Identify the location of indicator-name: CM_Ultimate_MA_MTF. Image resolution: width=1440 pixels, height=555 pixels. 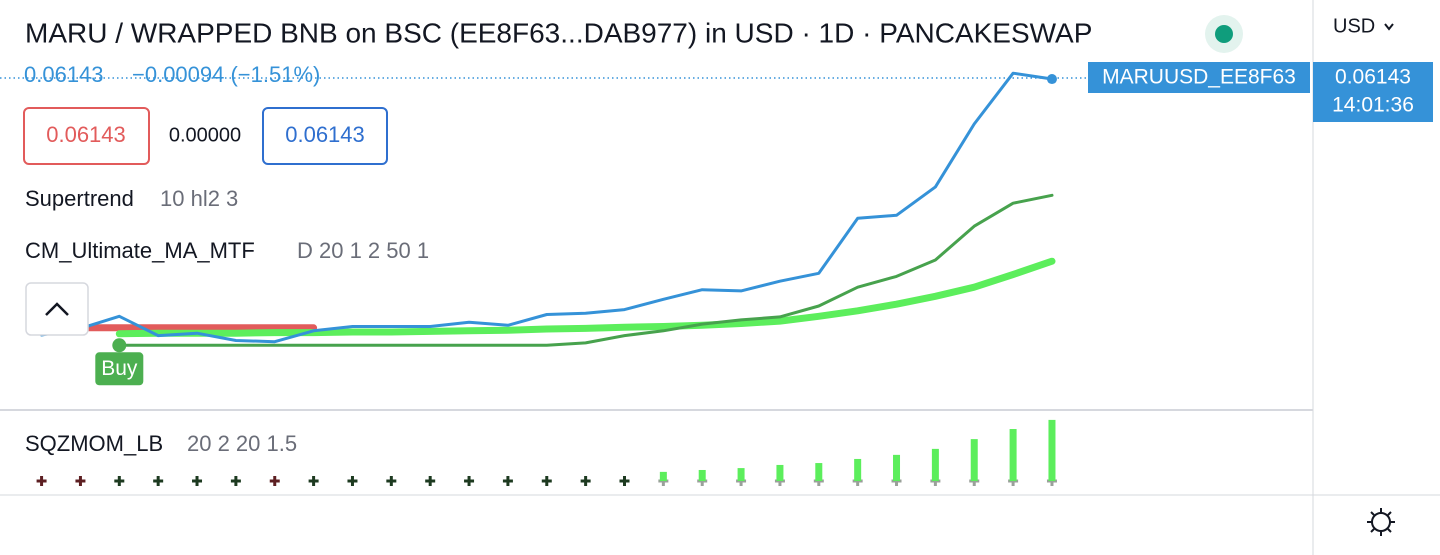
(140, 250).